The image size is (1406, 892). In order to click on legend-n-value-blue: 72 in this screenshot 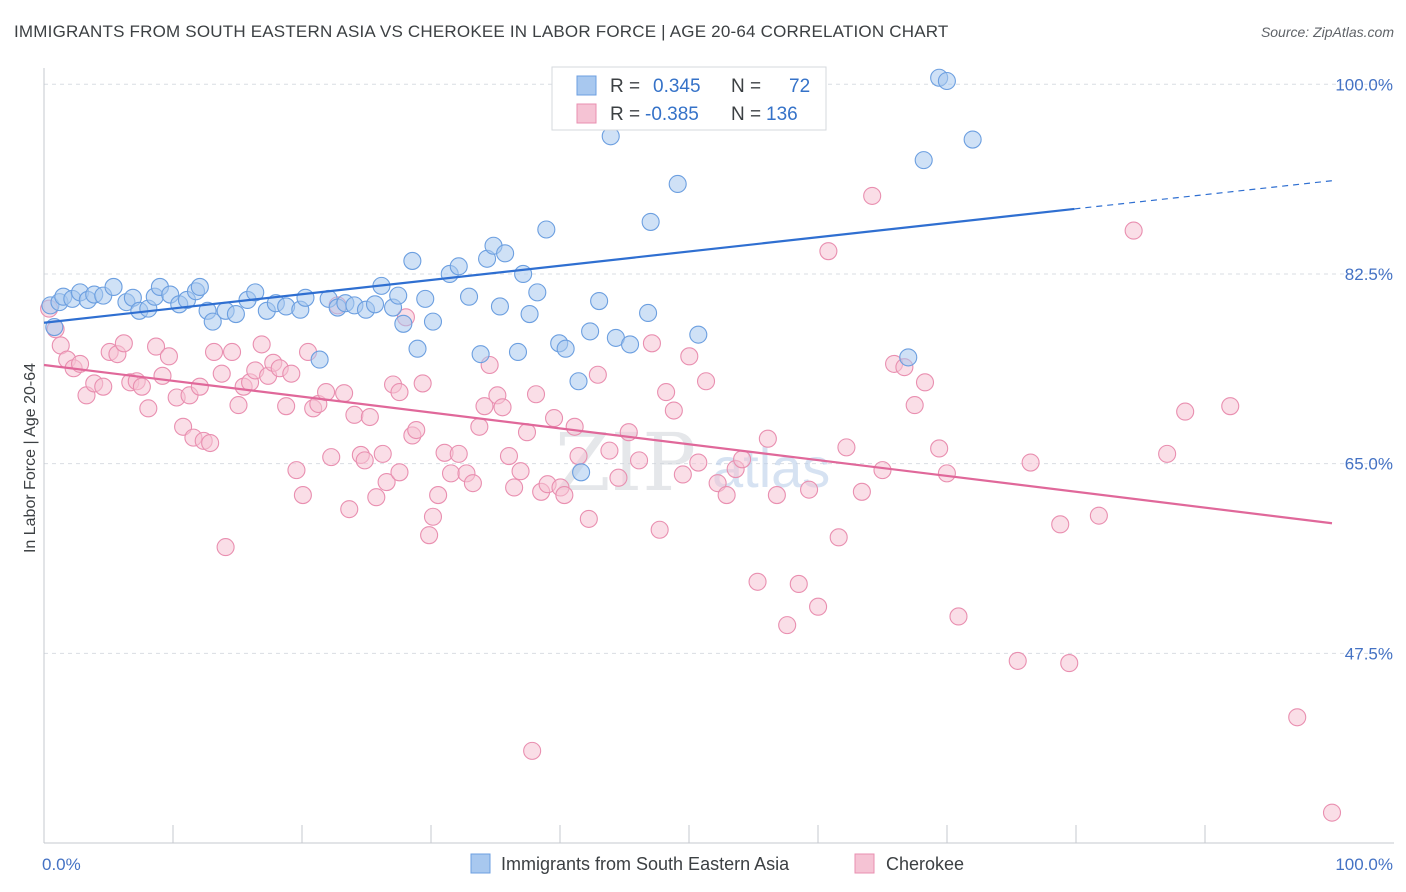, I will do `click(799, 86)`.